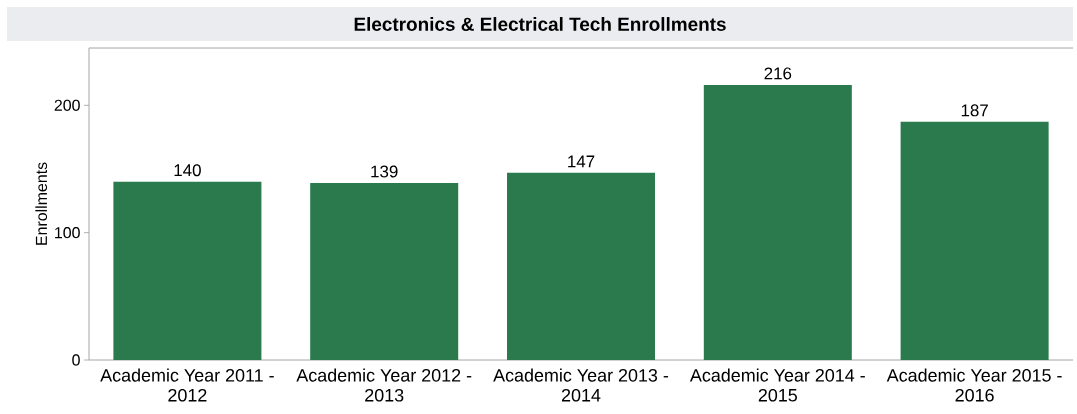 Image resolution: width=1077 pixels, height=414 pixels. Describe the element at coordinates (778, 73) in the screenshot. I see `data-label: 216` at that location.